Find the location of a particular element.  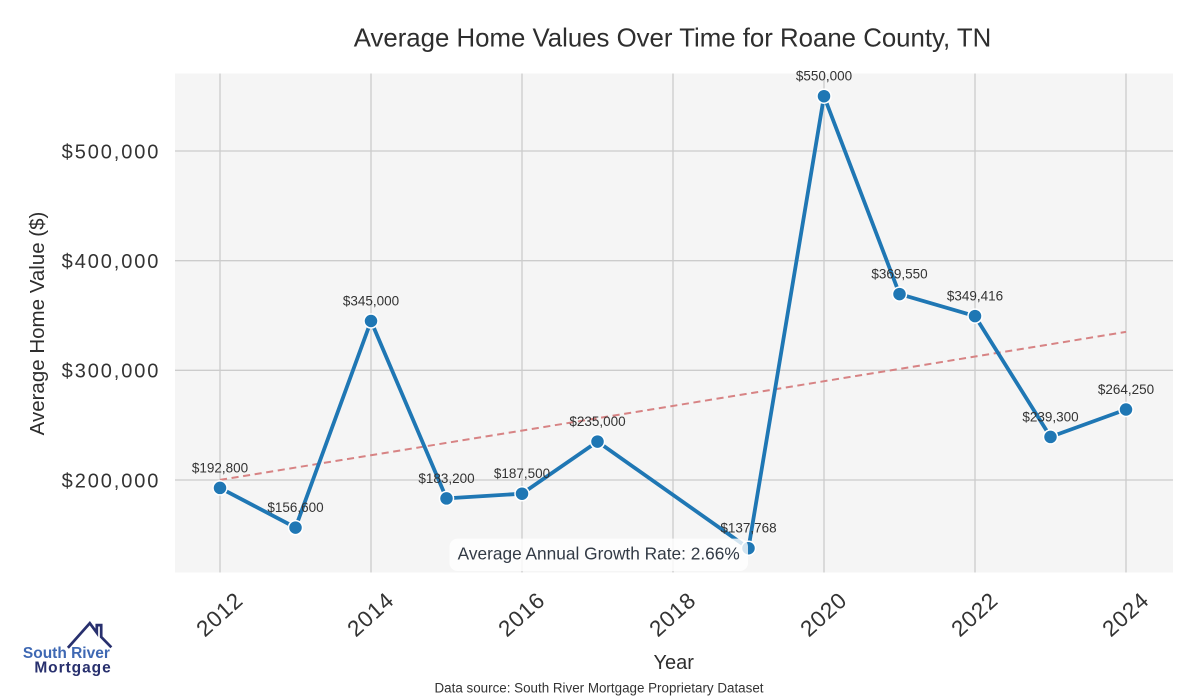

svg-text: $550,000 is located at coordinates (824, 76).